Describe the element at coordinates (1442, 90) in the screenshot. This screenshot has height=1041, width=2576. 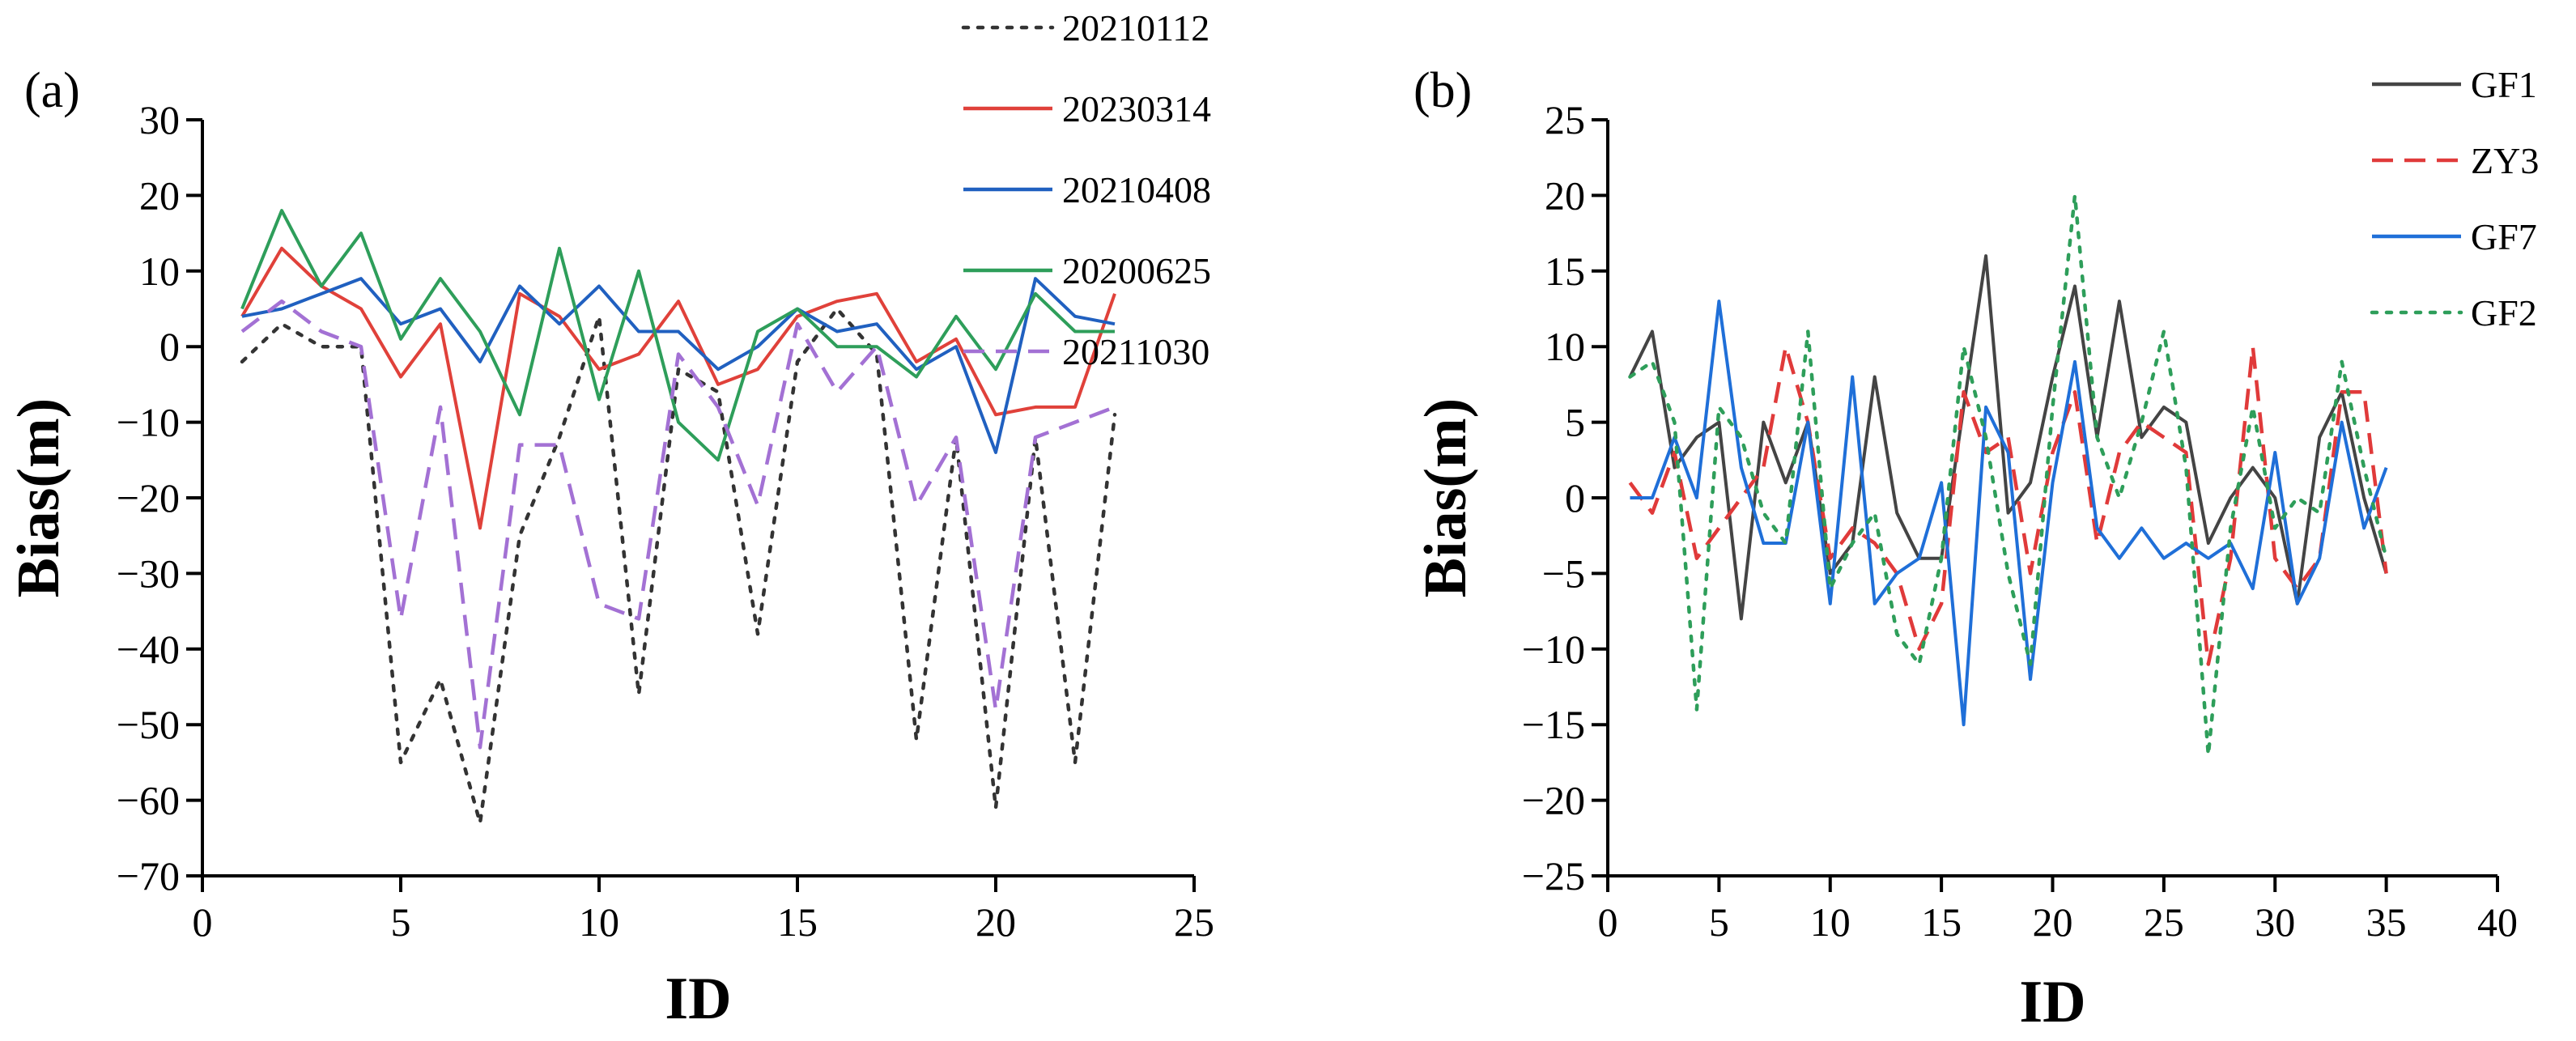
I see `panel-label: (b)` at that location.